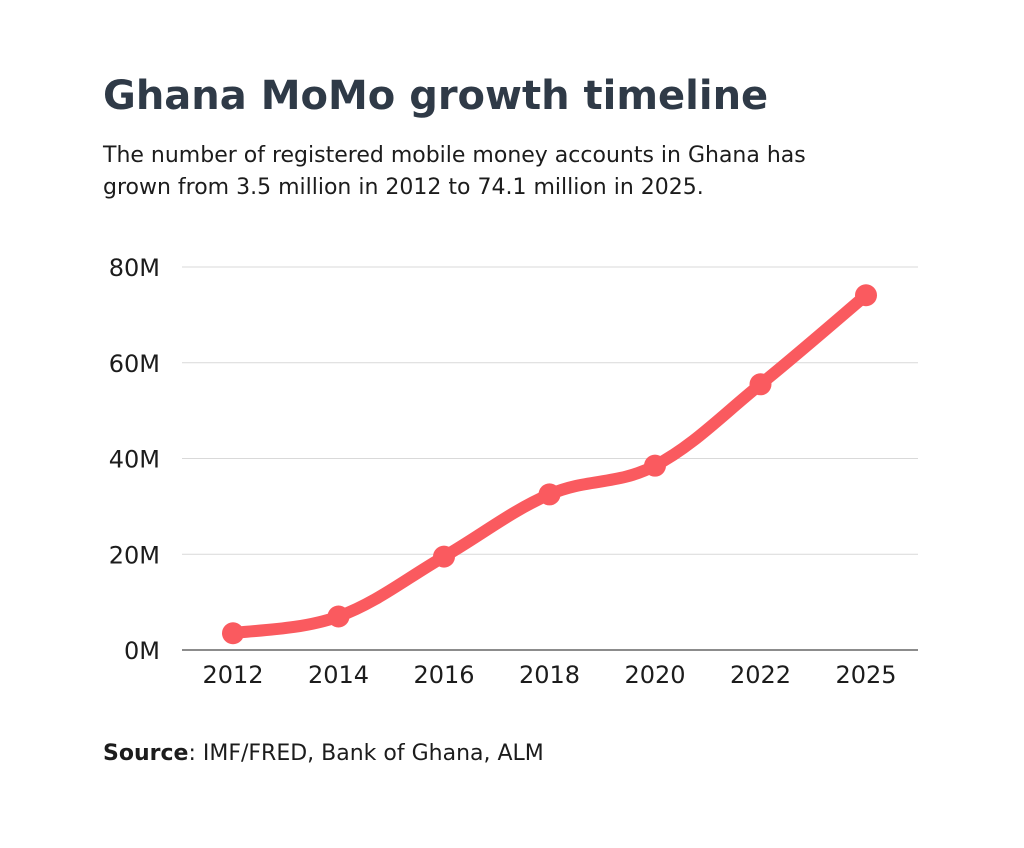 The image size is (1024, 848). I want to click on y-tick-label: 40M, so click(134, 460).